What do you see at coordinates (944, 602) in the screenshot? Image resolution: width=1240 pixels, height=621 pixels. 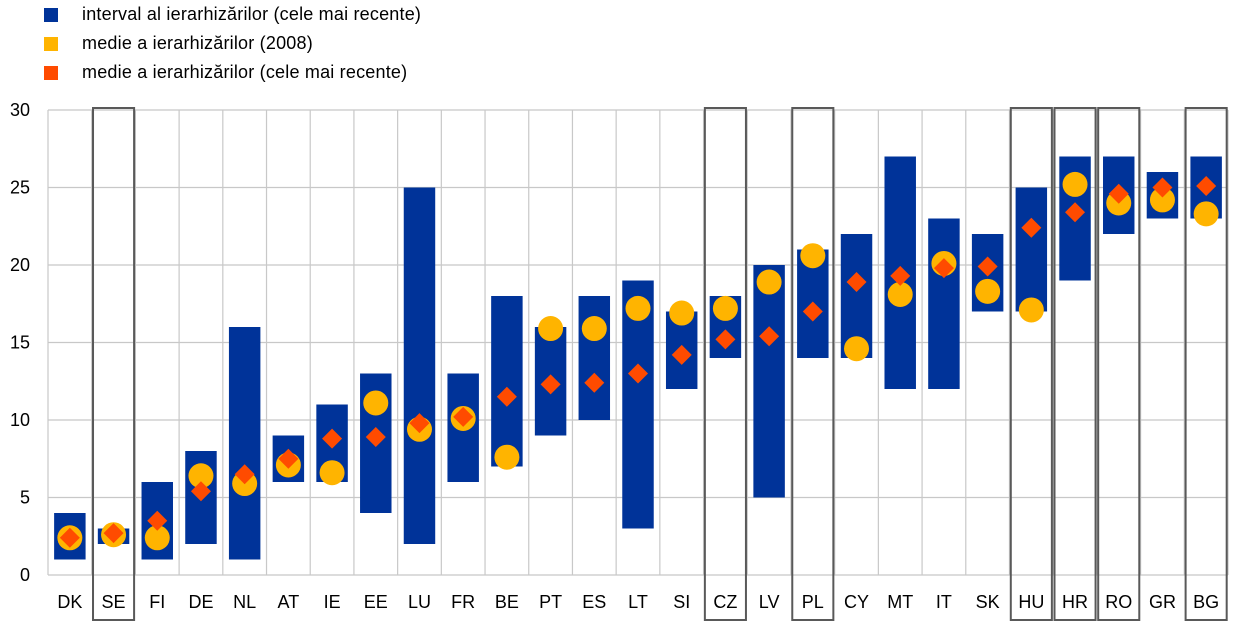 I see `x-tick-label: IT` at bounding box center [944, 602].